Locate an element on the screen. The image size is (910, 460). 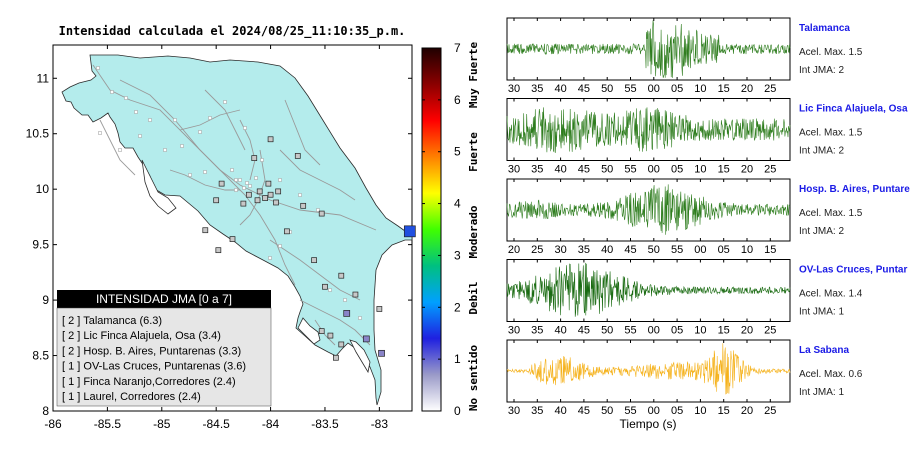
time-axis-label: Tiempo (s) is located at coordinates (648, 424).